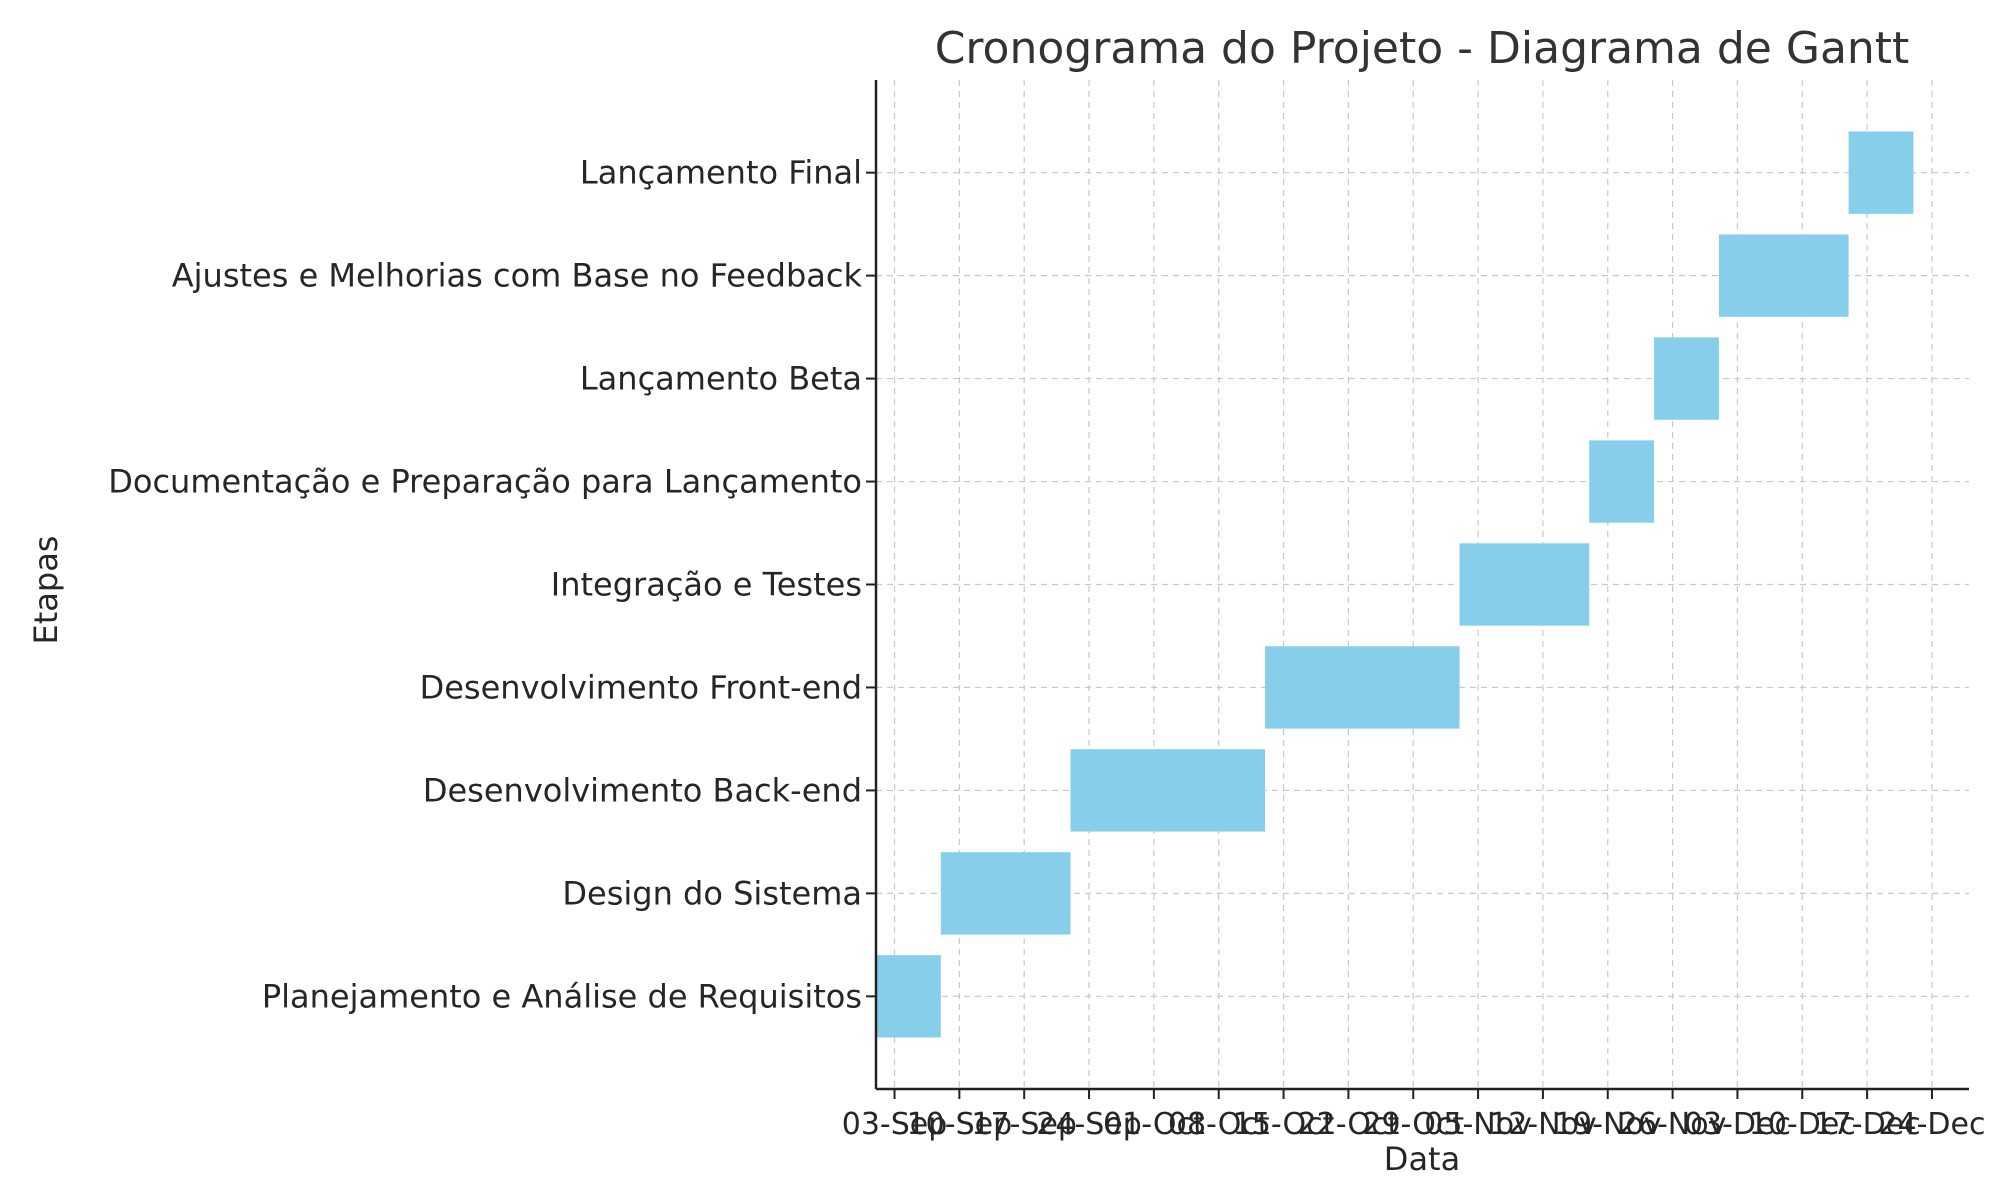 The height and width of the screenshot is (1200, 2000). What do you see at coordinates (1478, 1124) in the screenshot?
I see `x-tick-label: 05-Nov` at bounding box center [1478, 1124].